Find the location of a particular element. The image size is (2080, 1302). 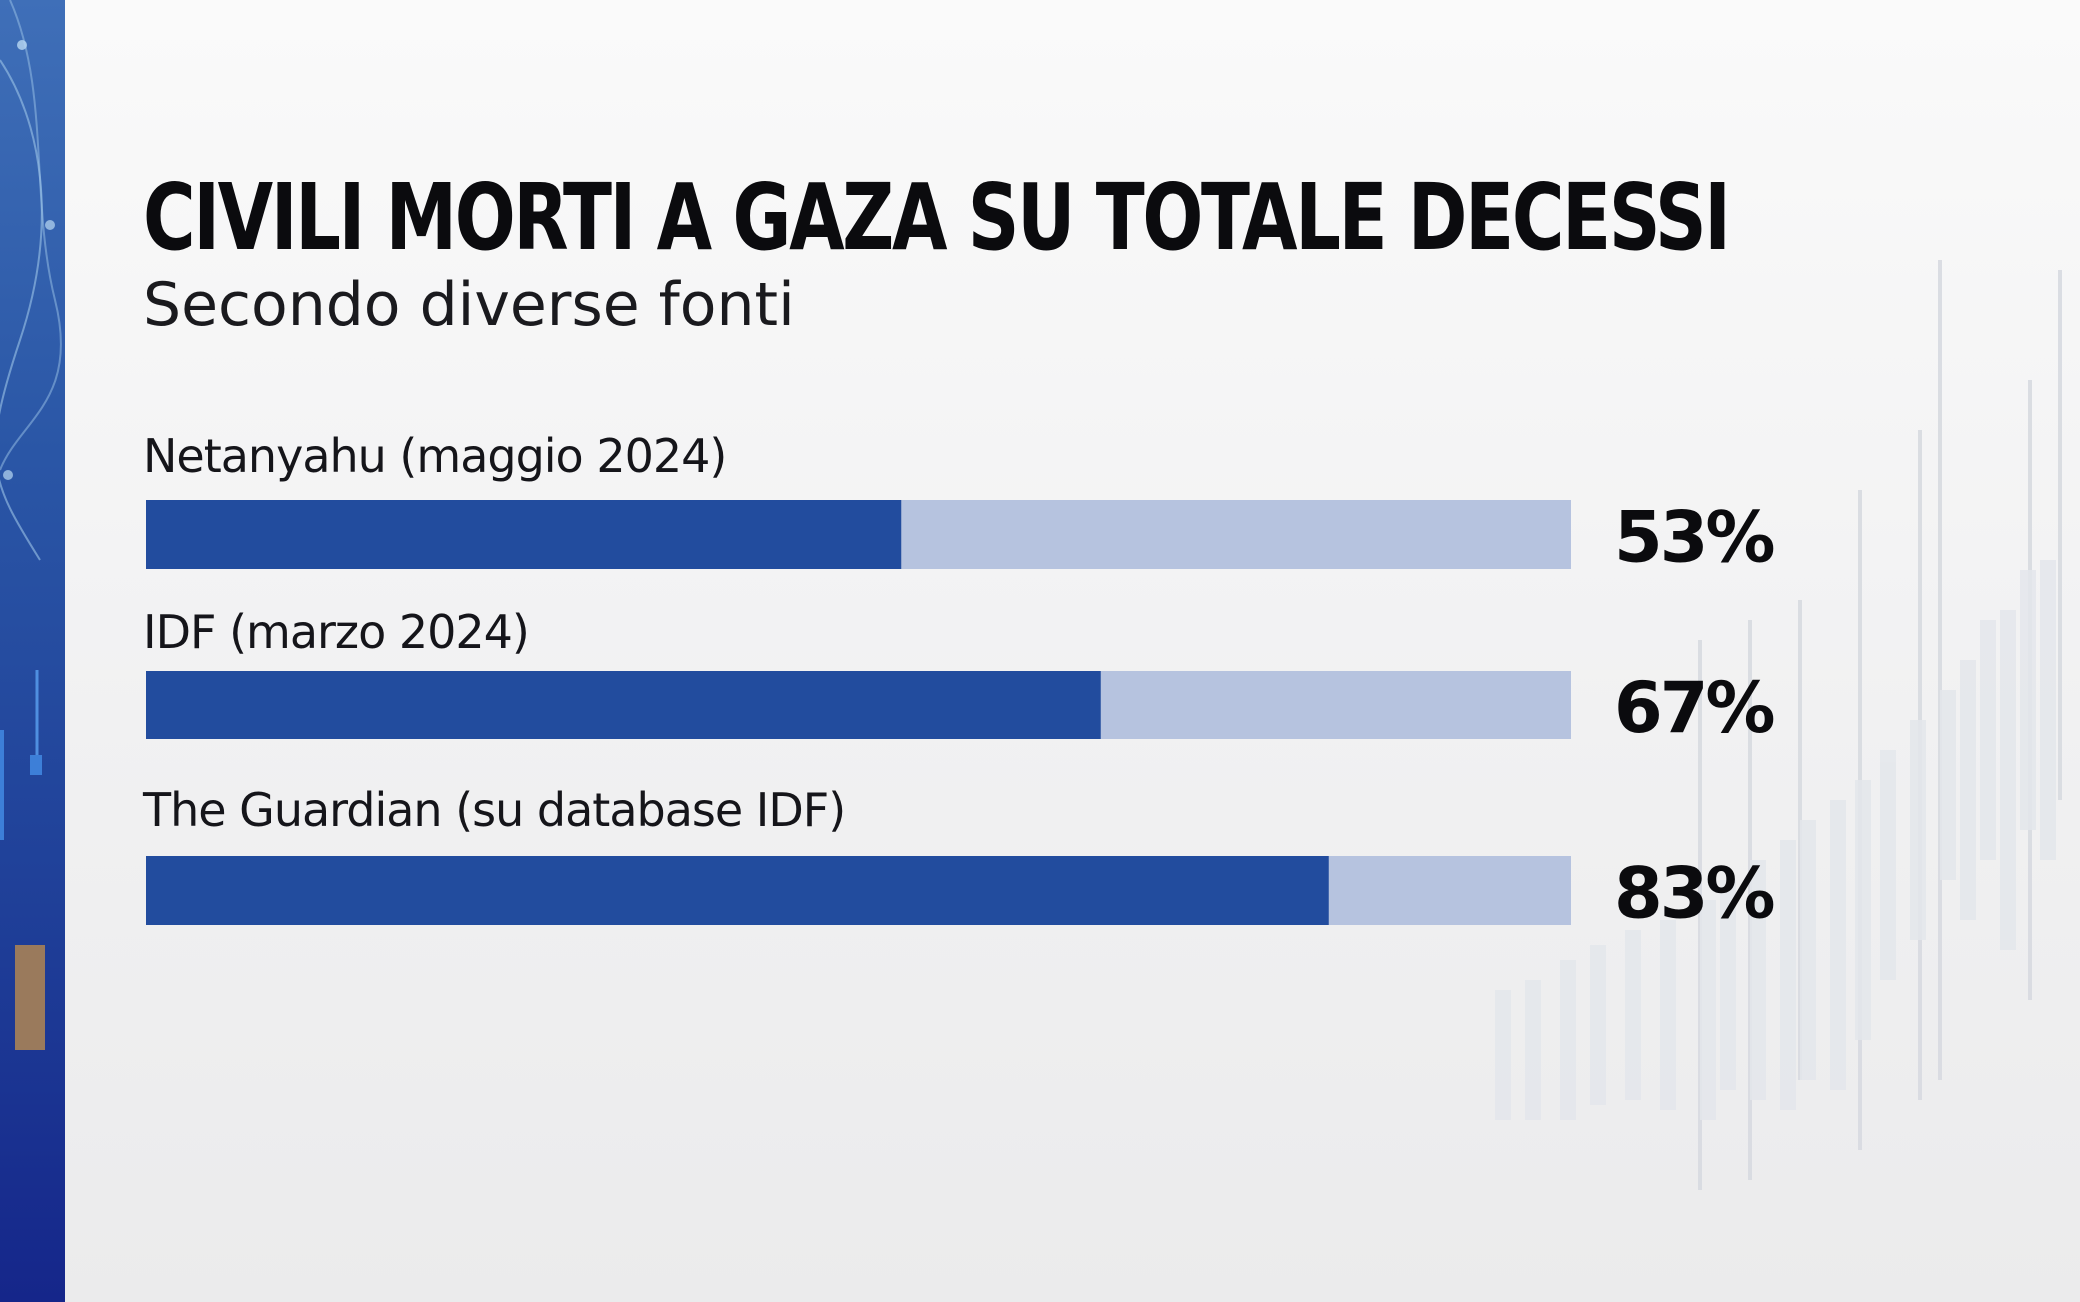

value-label: 67% is located at coordinates (1693, 708).